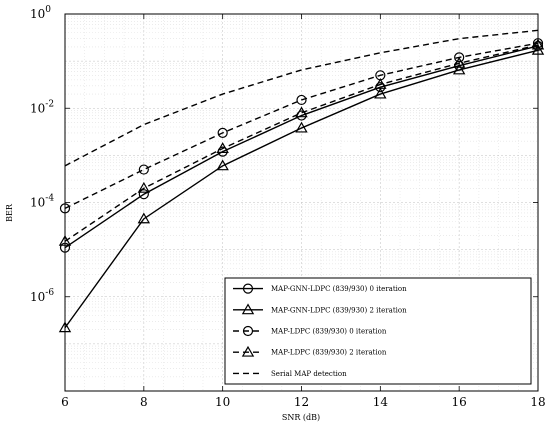 This screenshot has width=550, height=427. I want to click on legend-label: MAP-LDPC (839/930) 2 iteration, so click(329, 353).